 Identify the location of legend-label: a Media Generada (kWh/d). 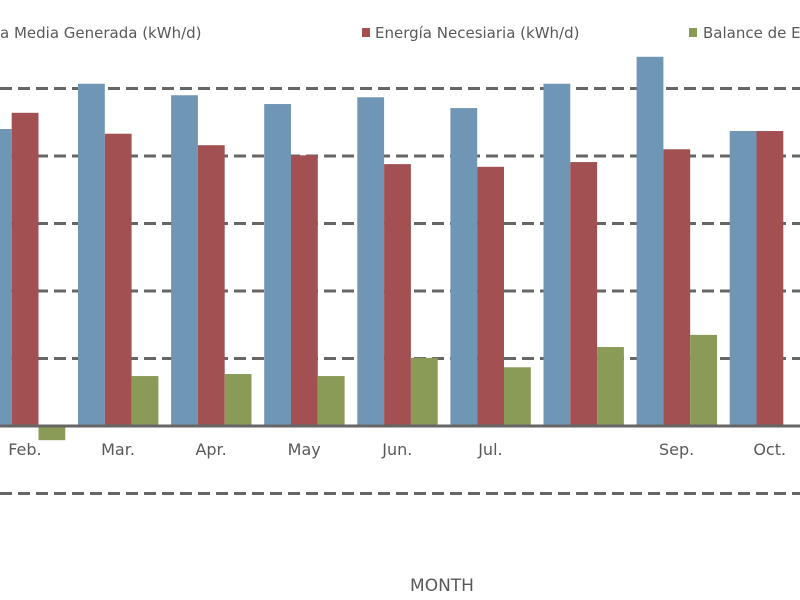
(101, 33).